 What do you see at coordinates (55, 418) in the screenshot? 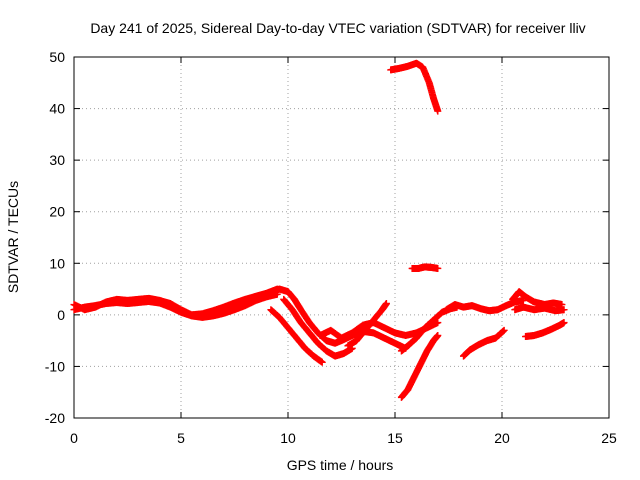
I see `y-tick-label: -20` at bounding box center [55, 418].